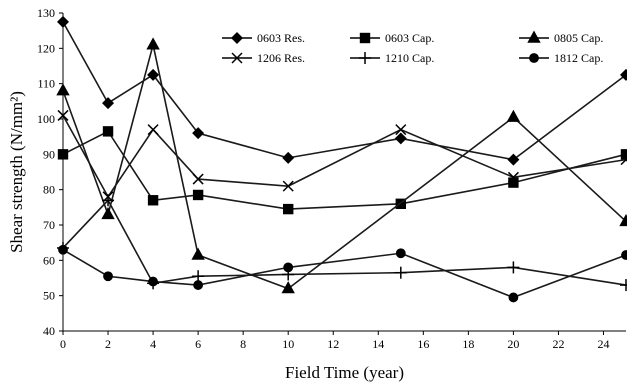  Describe the element at coordinates (46, 13) in the screenshot. I see `y-tick-label: 130` at that location.